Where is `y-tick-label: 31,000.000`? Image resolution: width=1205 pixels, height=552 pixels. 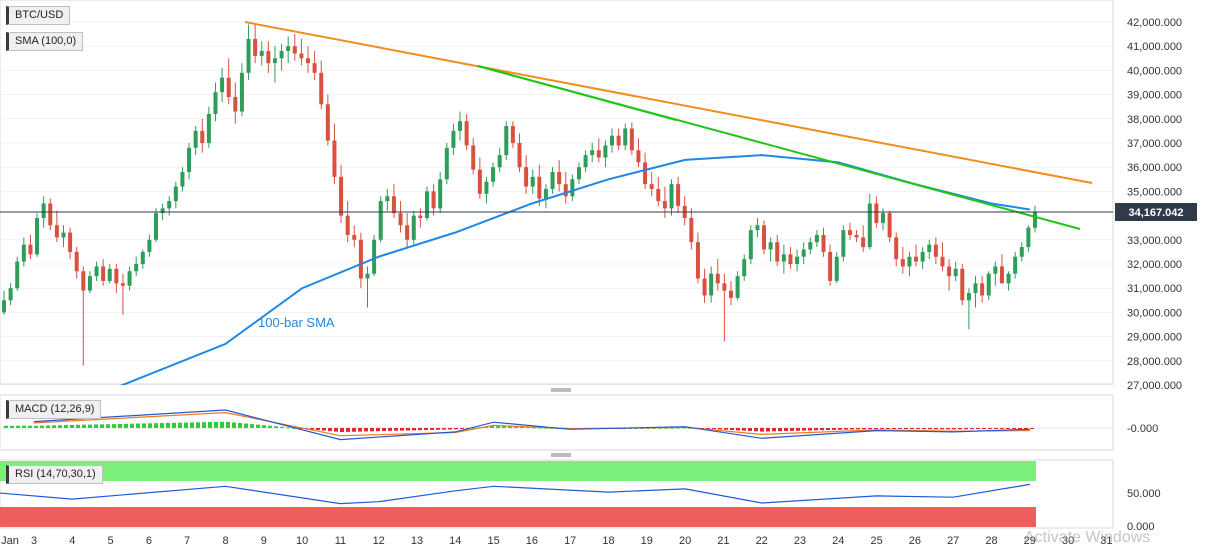 y-tick-label: 31,000.000 is located at coordinates (1154, 289).